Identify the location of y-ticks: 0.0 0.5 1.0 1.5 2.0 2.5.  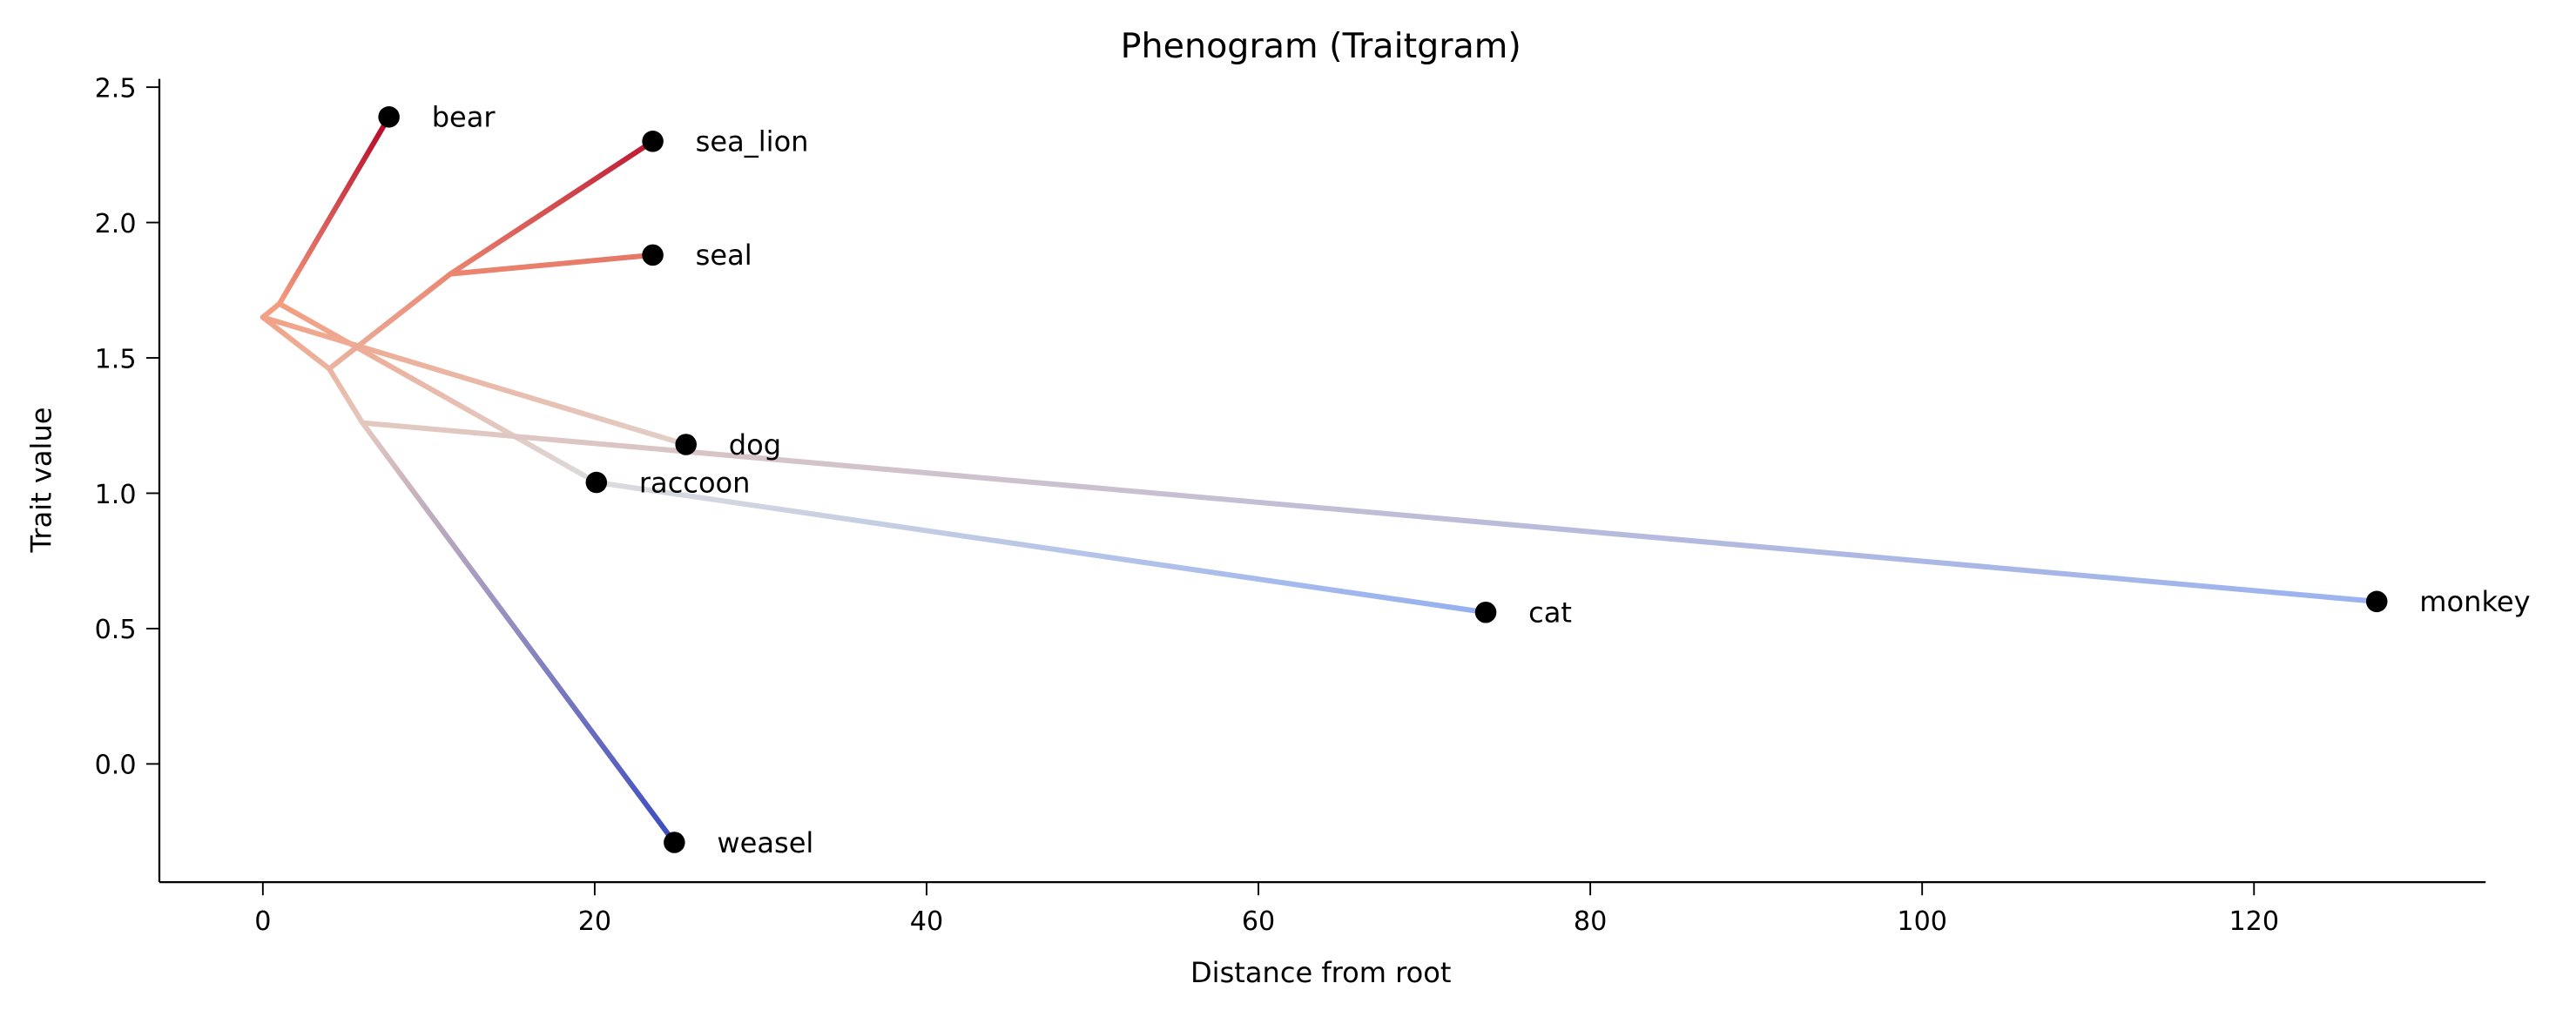
(127, 427).